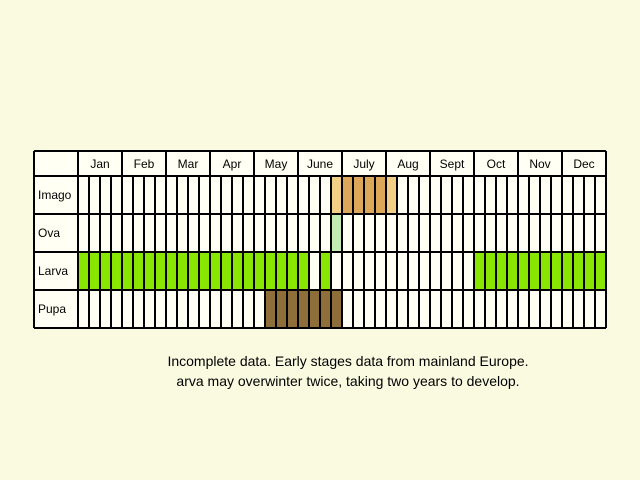  I want to click on month-label: Mar, so click(188, 164).